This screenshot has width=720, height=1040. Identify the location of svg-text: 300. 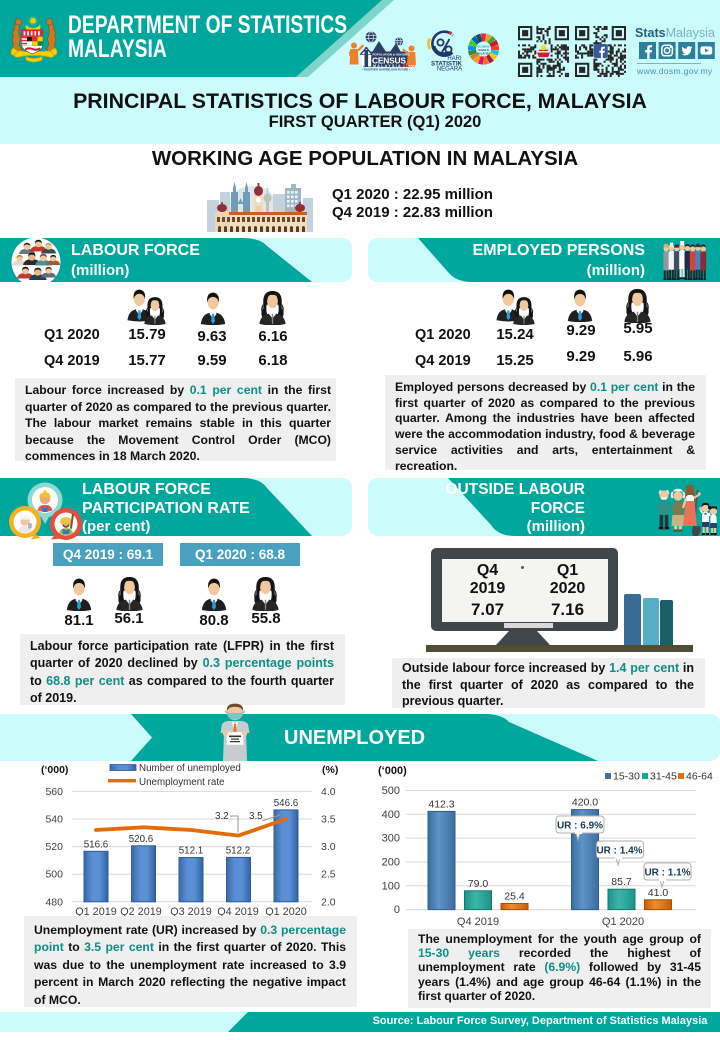
(391, 839).